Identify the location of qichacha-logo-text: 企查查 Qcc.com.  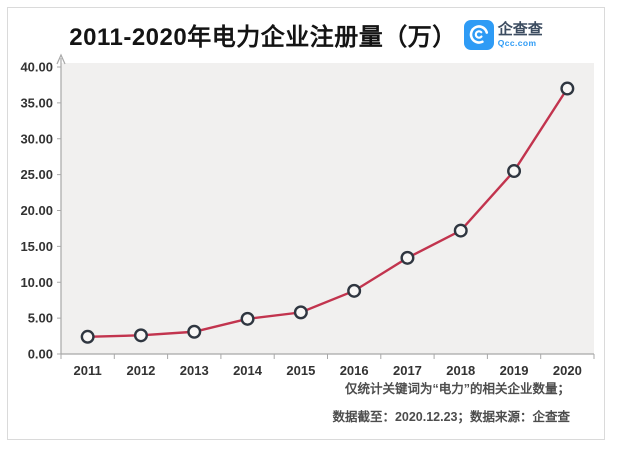
(520, 35).